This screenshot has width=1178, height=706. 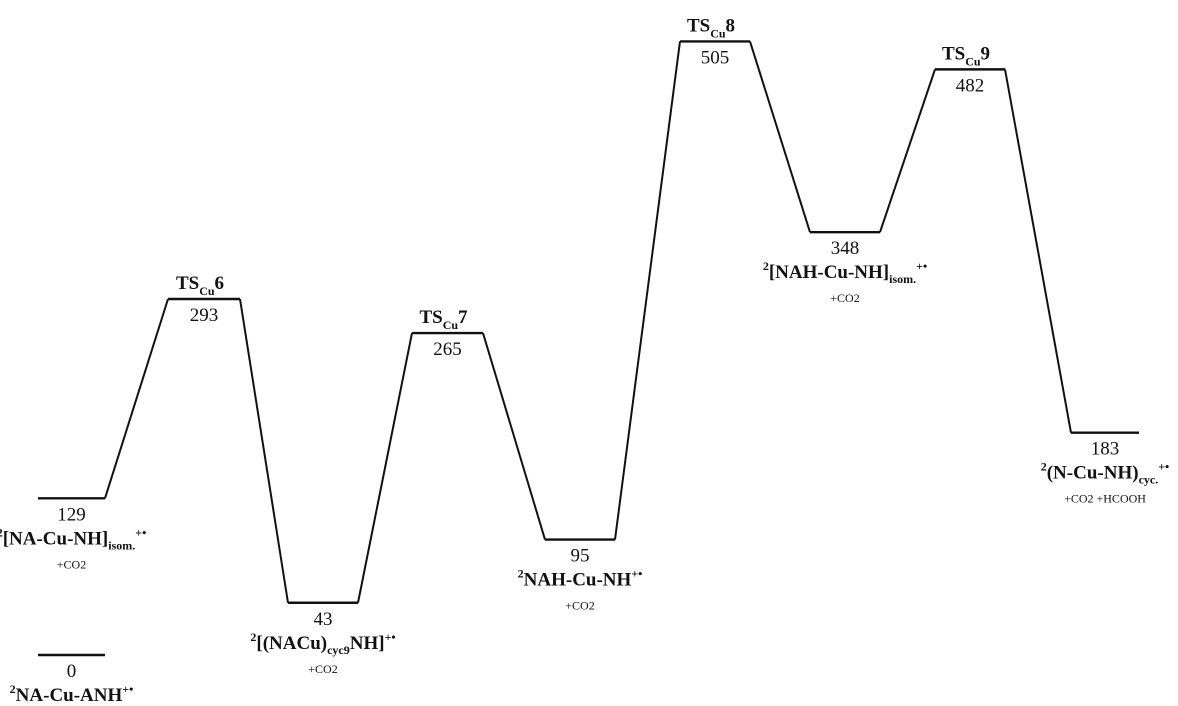 I want to click on ts-label-ts6: TSCu6, so click(x=200, y=285).